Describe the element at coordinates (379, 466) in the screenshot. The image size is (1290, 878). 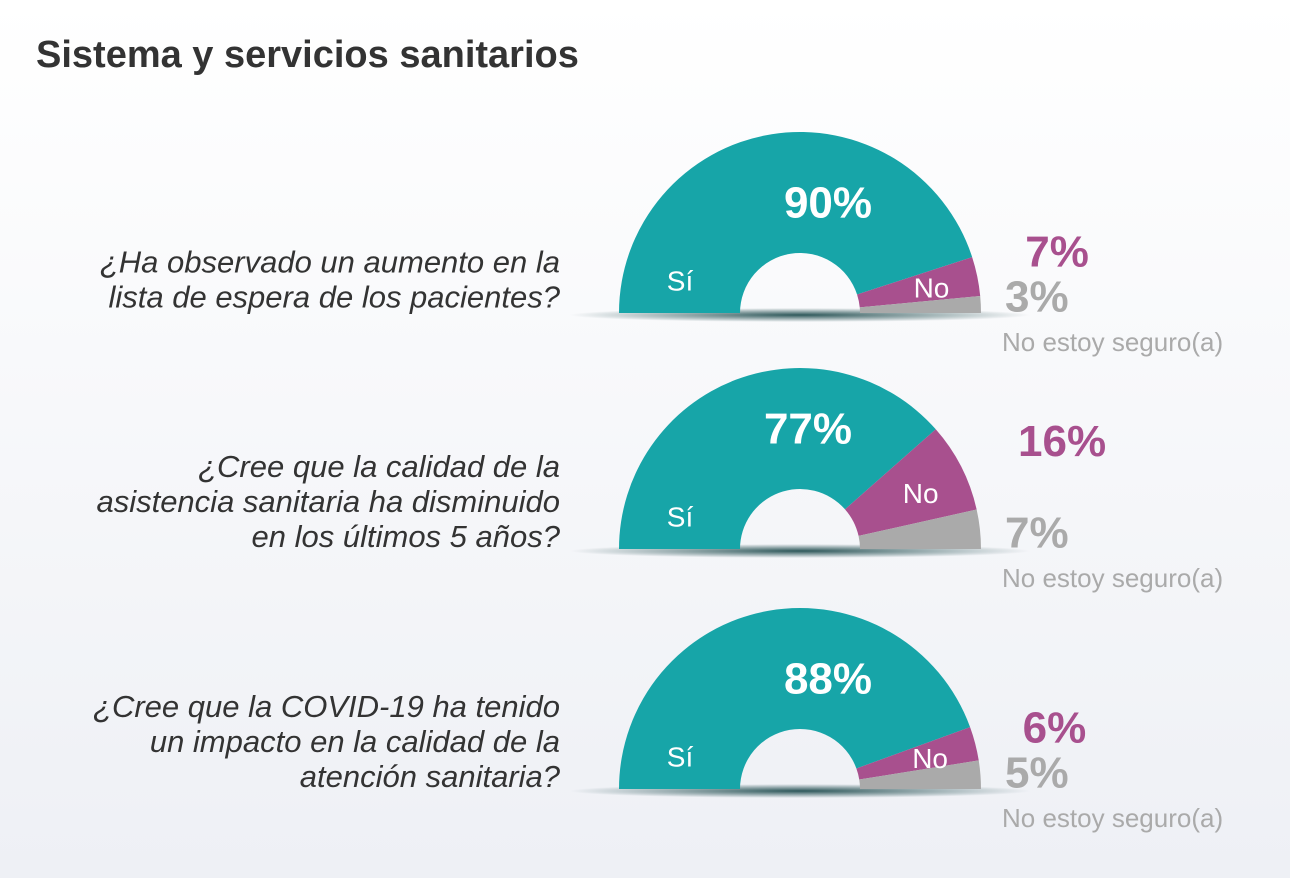
I see `question: ¿Cree que la calidad de la` at that location.